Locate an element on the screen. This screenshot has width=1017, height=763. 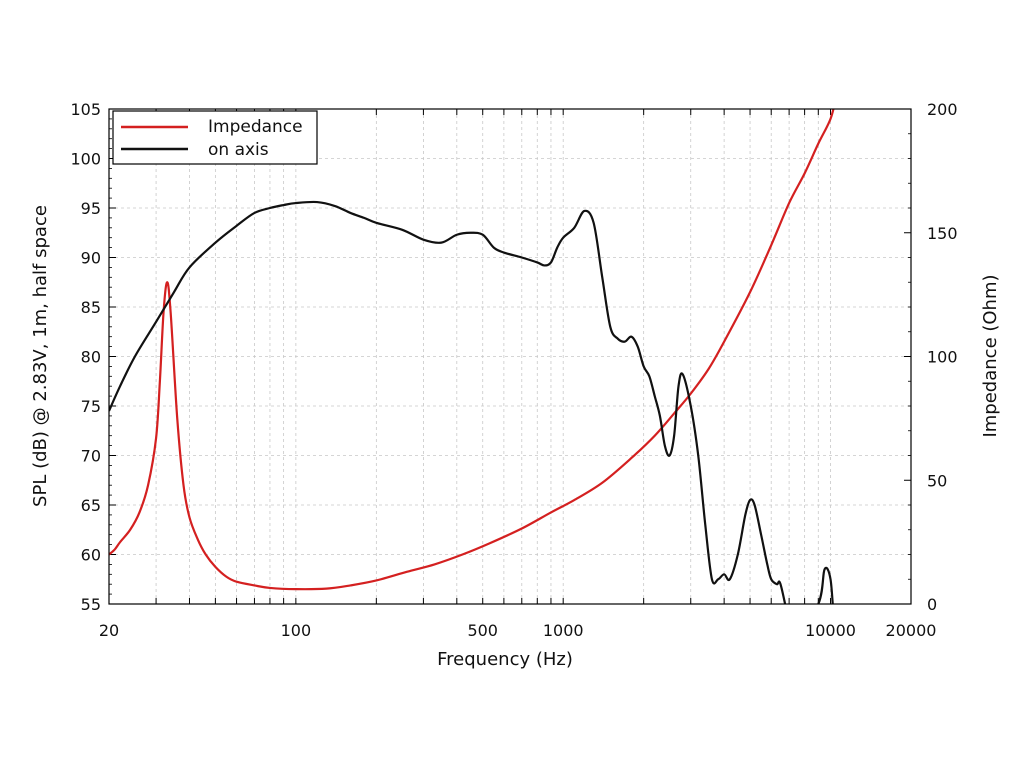
y-left-tick-label: 95 is located at coordinates (91, 208).